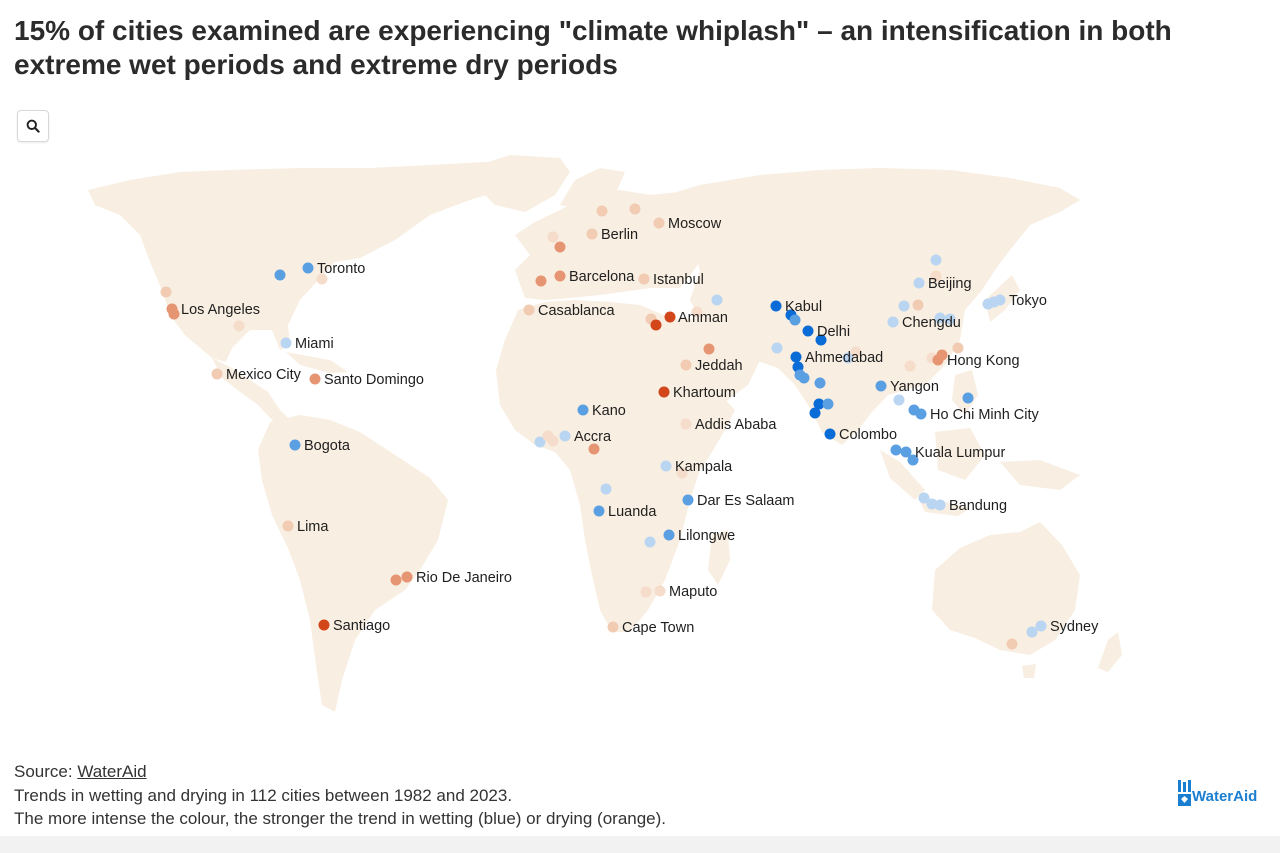  What do you see at coordinates (613, 627) in the screenshot?
I see `city-marker-cape-town` at bounding box center [613, 627].